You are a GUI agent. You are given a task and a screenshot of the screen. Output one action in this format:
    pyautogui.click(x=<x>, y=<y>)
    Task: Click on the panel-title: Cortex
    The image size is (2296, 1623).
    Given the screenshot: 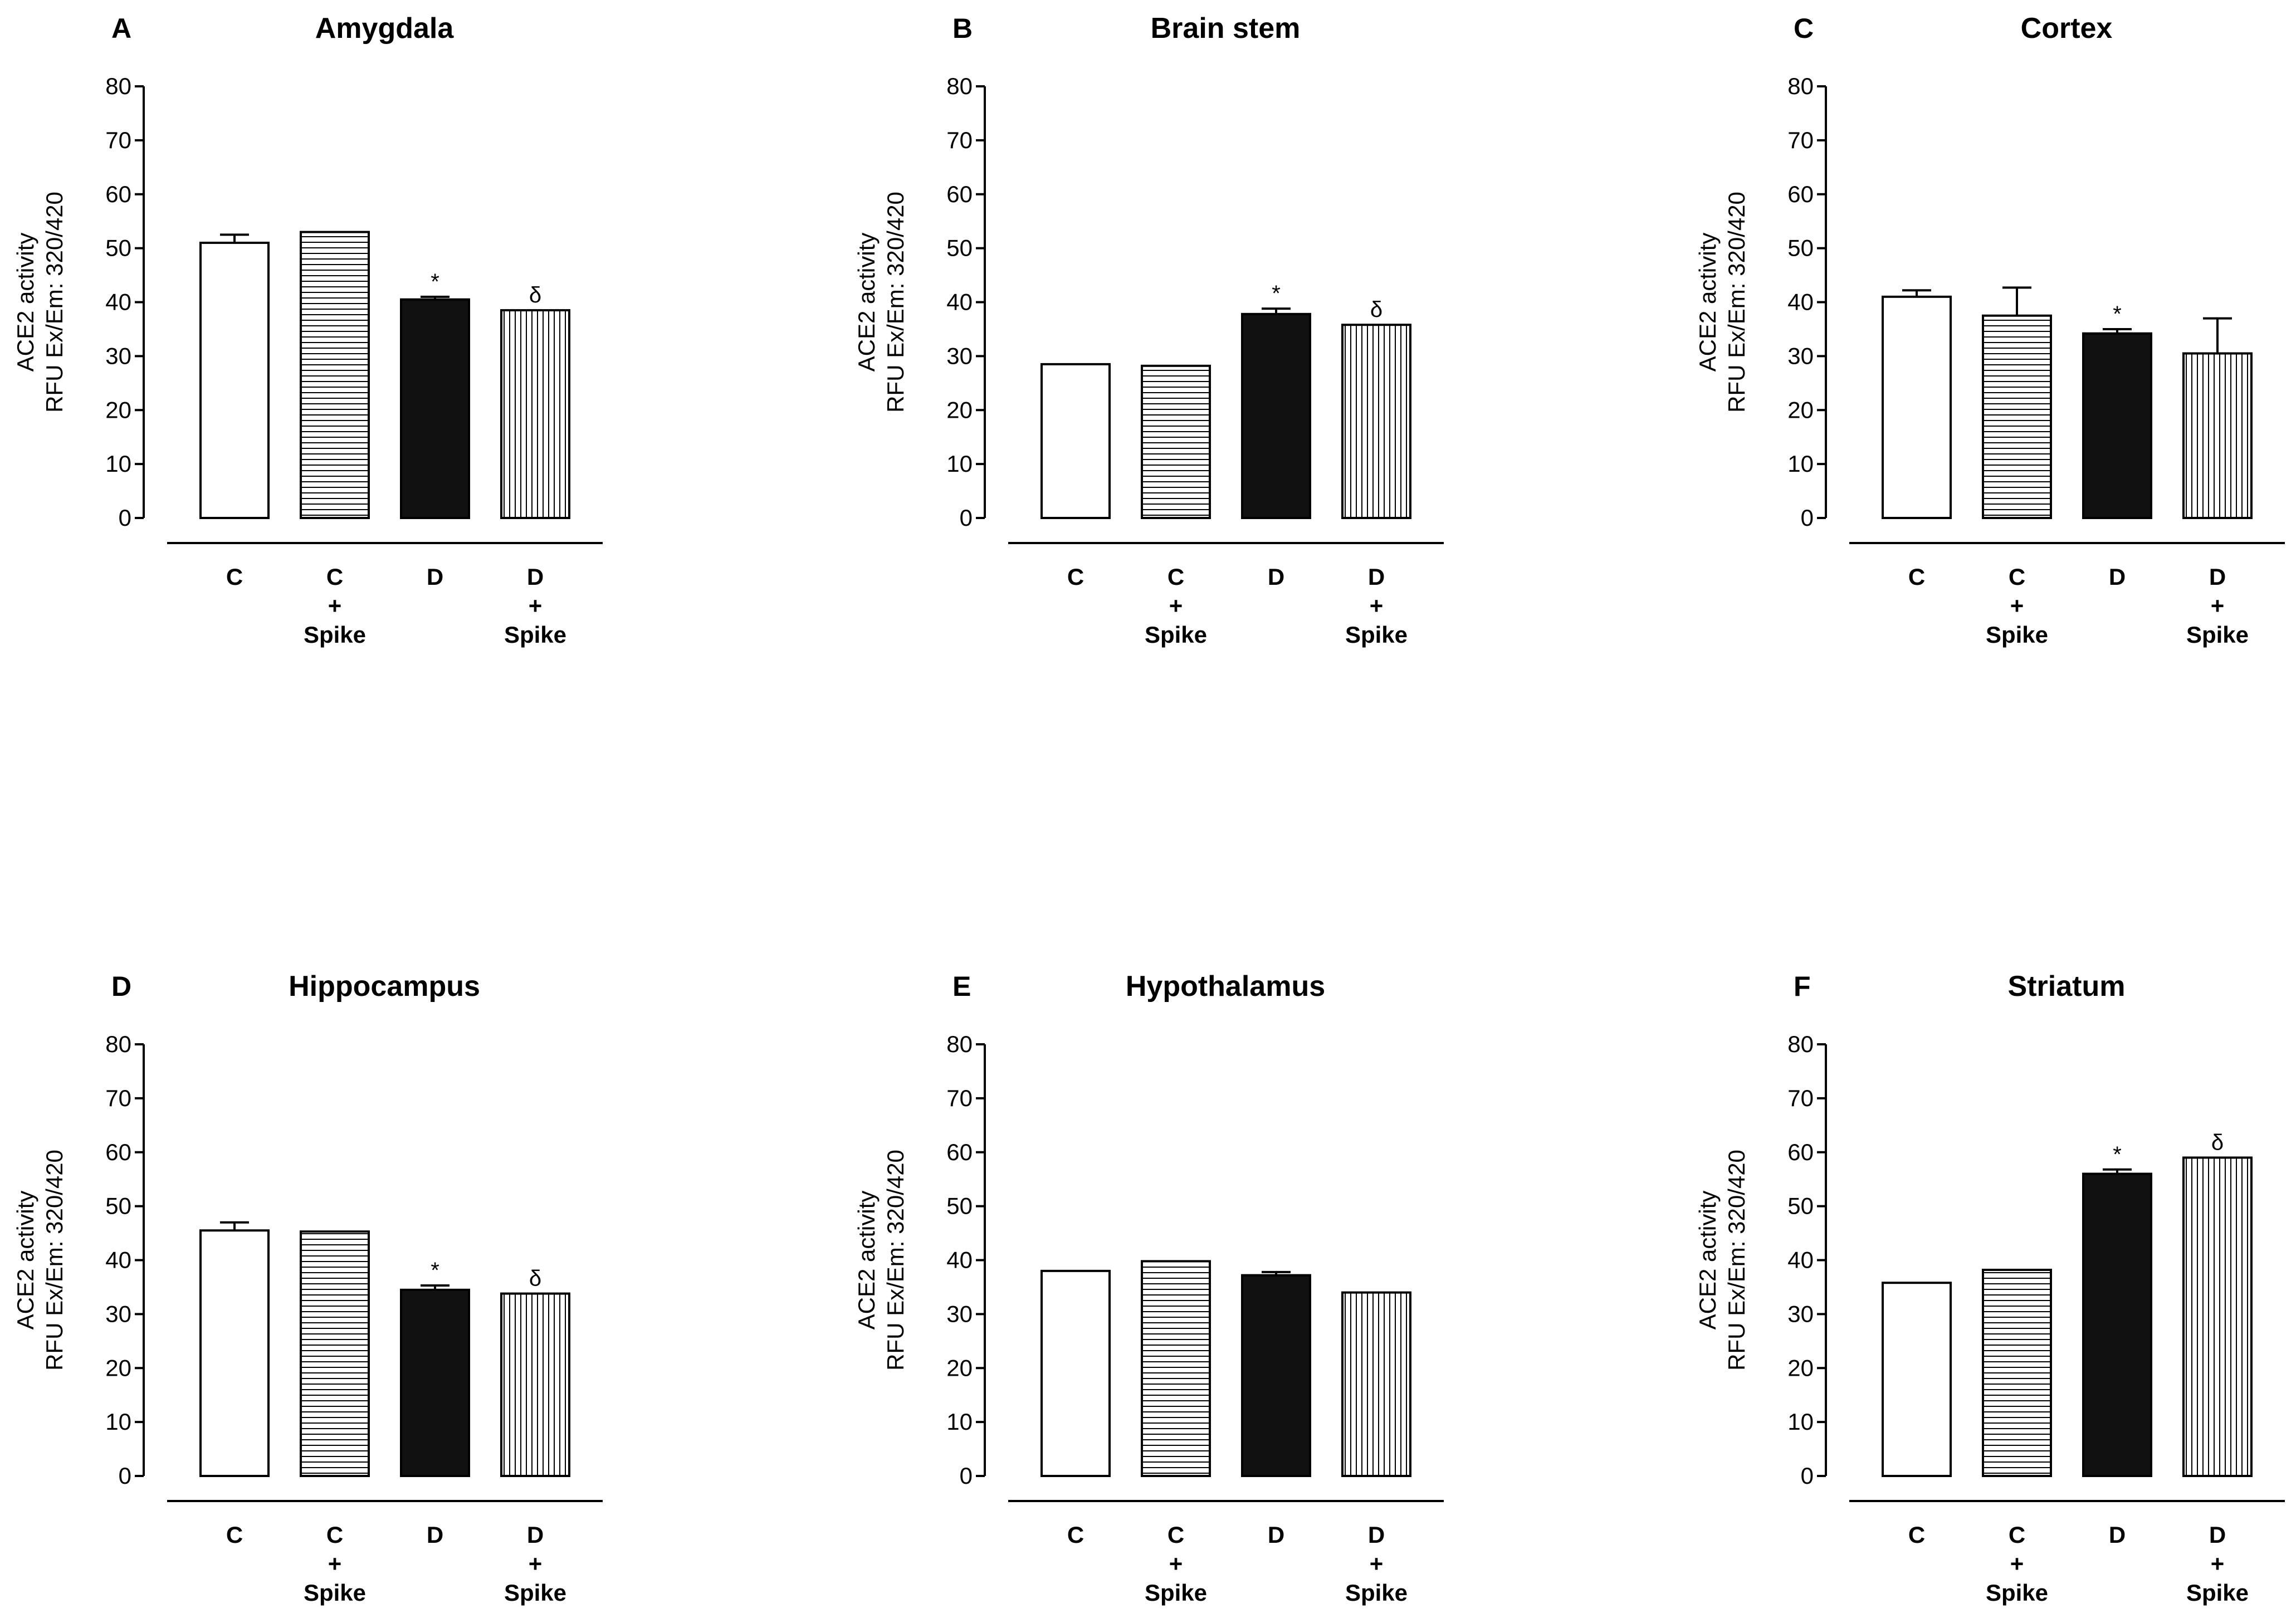 What is the action you would take?
    pyautogui.click(x=2067, y=28)
    